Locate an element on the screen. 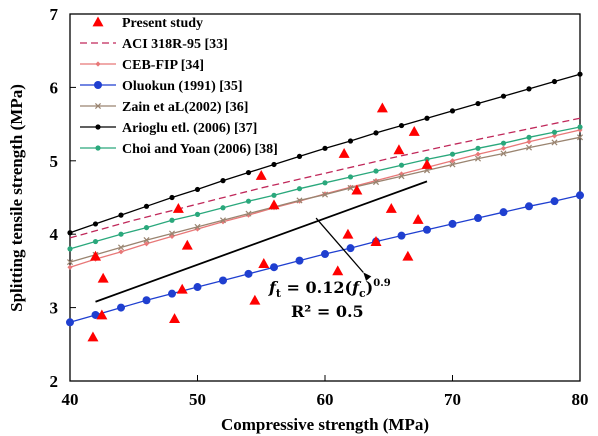 The image size is (598, 436). annotation-arrowhead is located at coordinates (367, 276).